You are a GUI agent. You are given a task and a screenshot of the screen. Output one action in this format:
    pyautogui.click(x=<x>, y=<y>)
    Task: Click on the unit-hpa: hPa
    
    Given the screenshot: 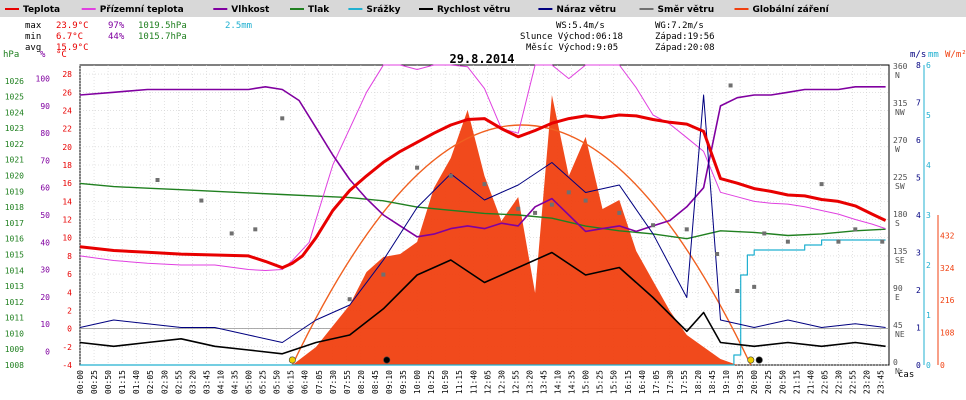 What is the action you would take?
    pyautogui.click(x=11, y=55)
    